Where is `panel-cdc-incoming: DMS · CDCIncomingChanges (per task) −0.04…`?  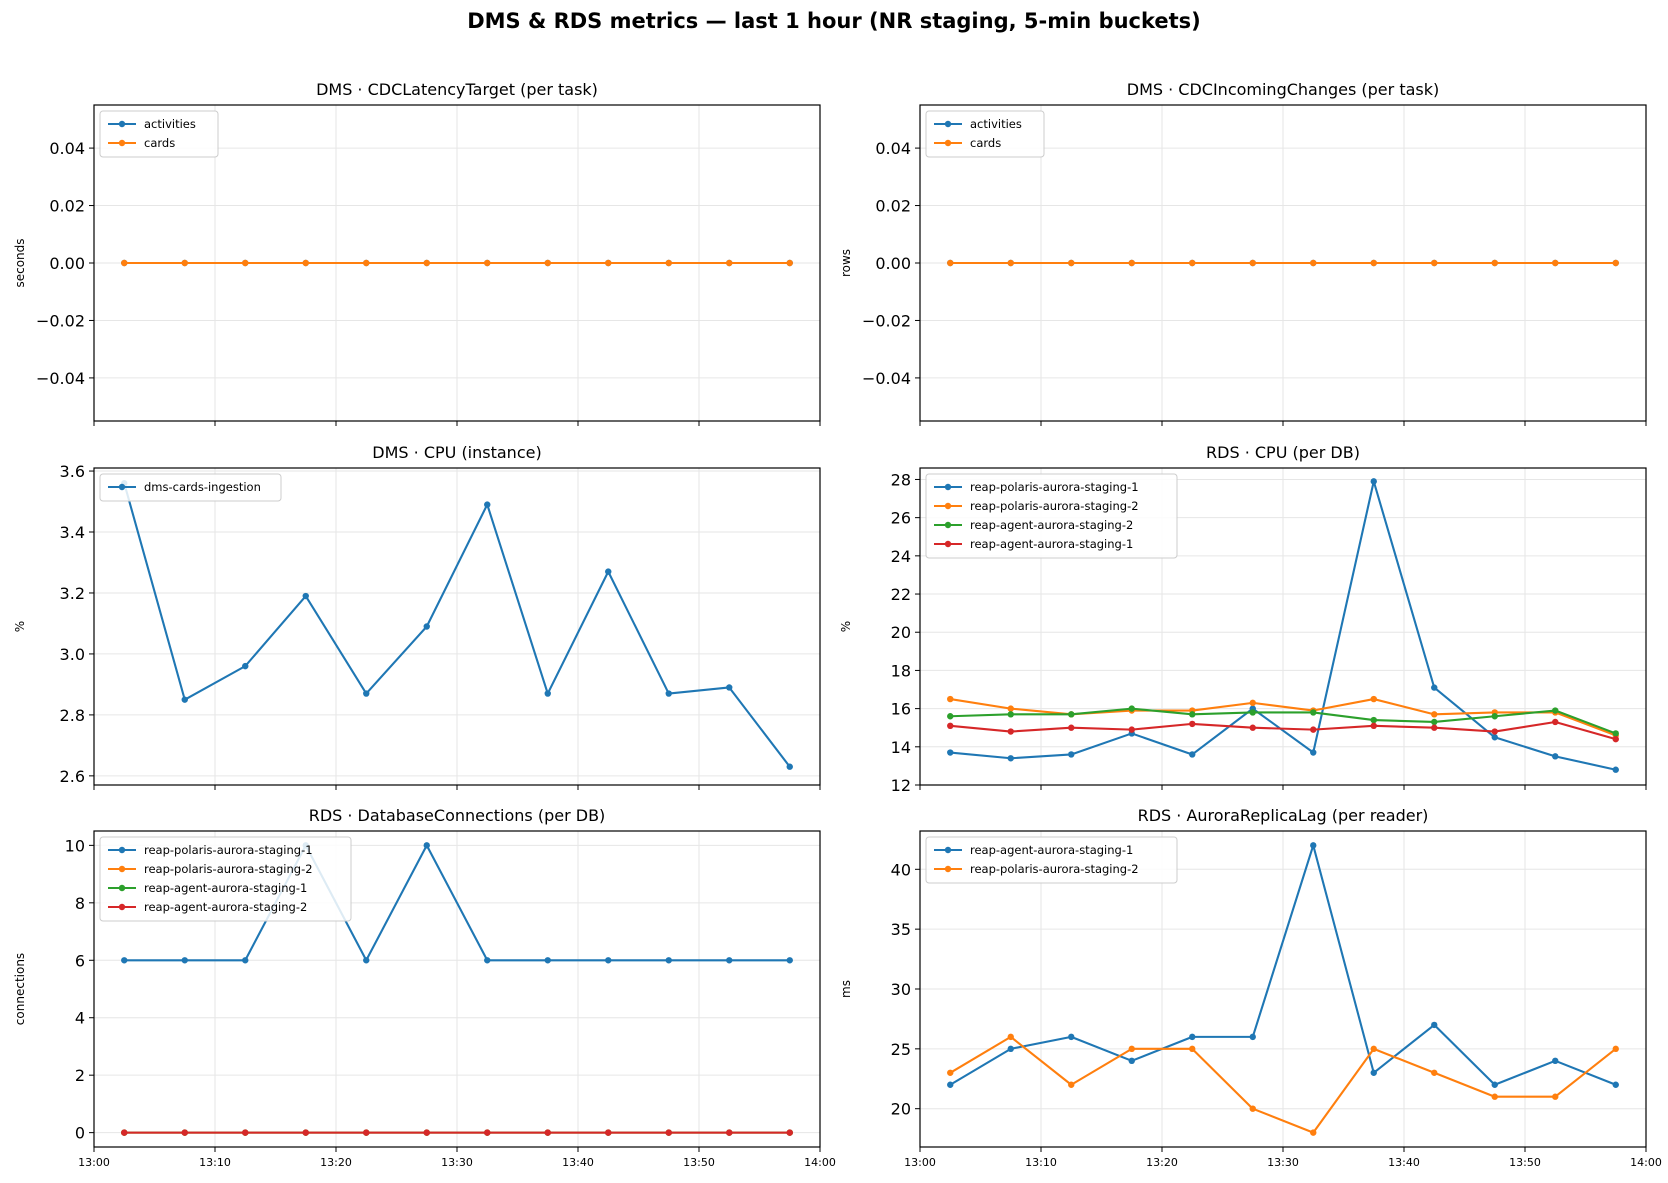 panel-cdc-incoming: DMS · CDCIncomingChanges (per task) −0.04… is located at coordinates (1243, 253).